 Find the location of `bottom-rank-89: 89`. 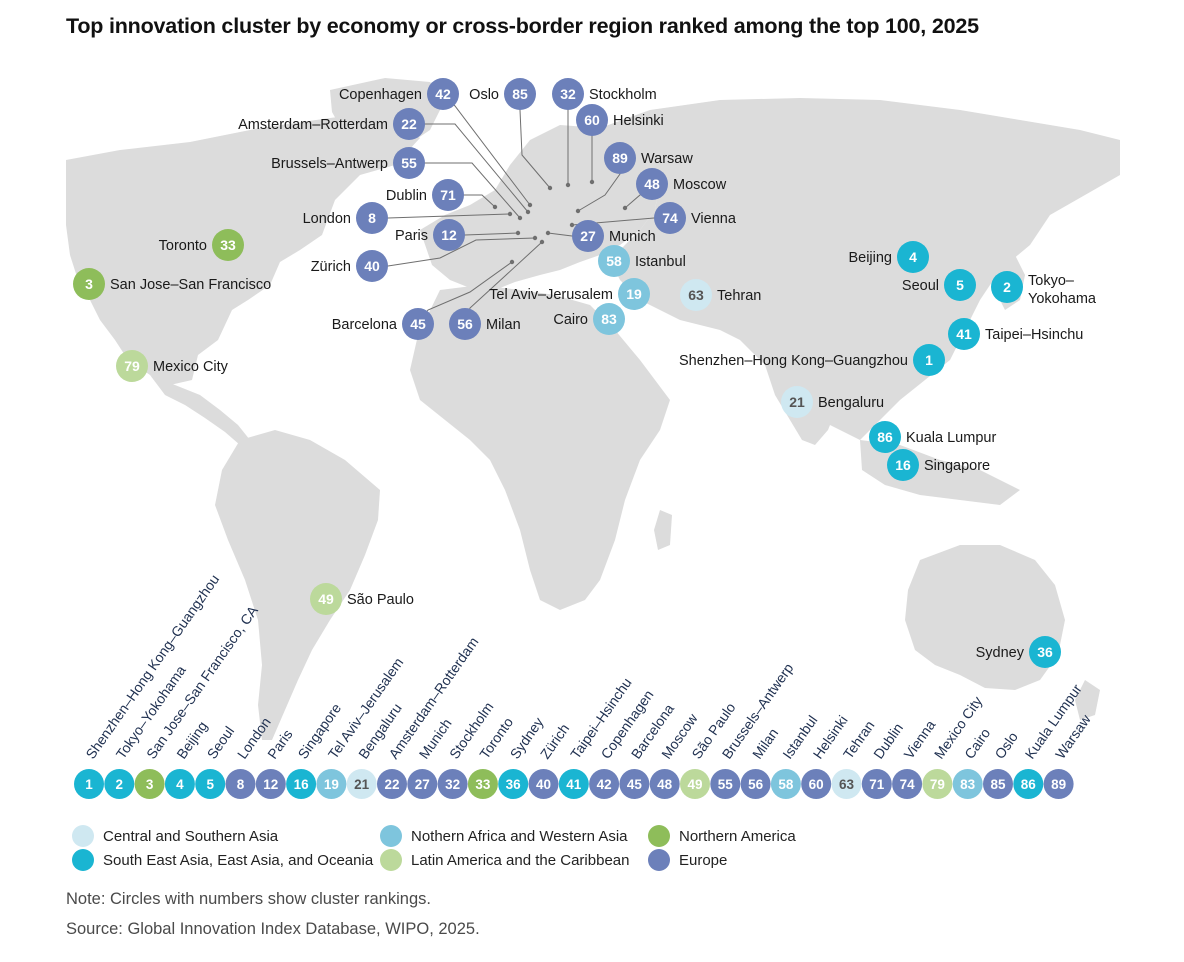

bottom-rank-89: 89 is located at coordinates (1058, 784).